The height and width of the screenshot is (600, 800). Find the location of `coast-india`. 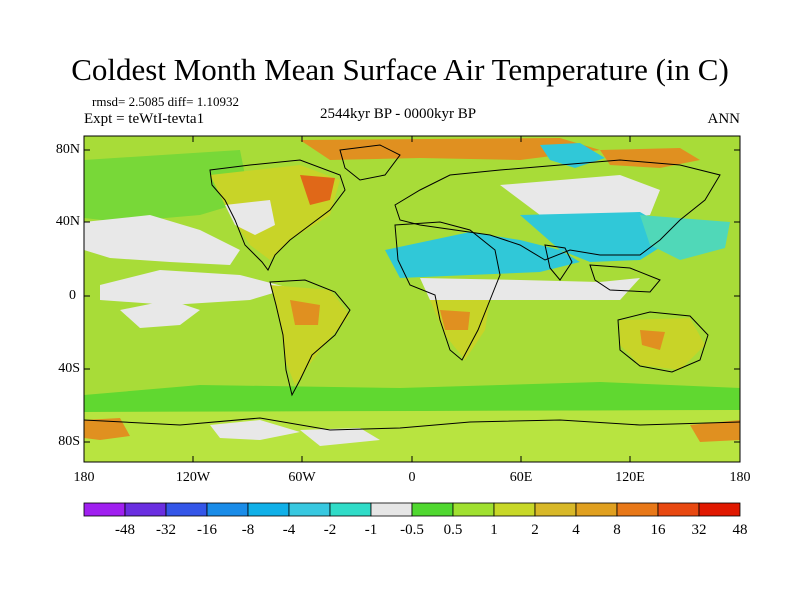

coast-india is located at coordinates (558, 262).